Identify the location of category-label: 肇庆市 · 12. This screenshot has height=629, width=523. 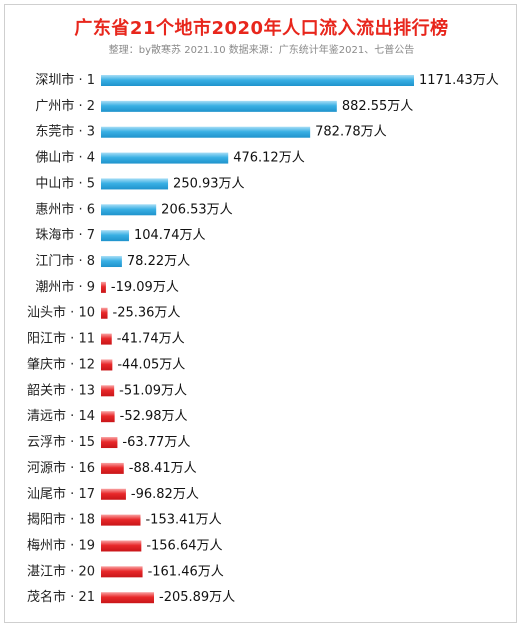
(61, 364).